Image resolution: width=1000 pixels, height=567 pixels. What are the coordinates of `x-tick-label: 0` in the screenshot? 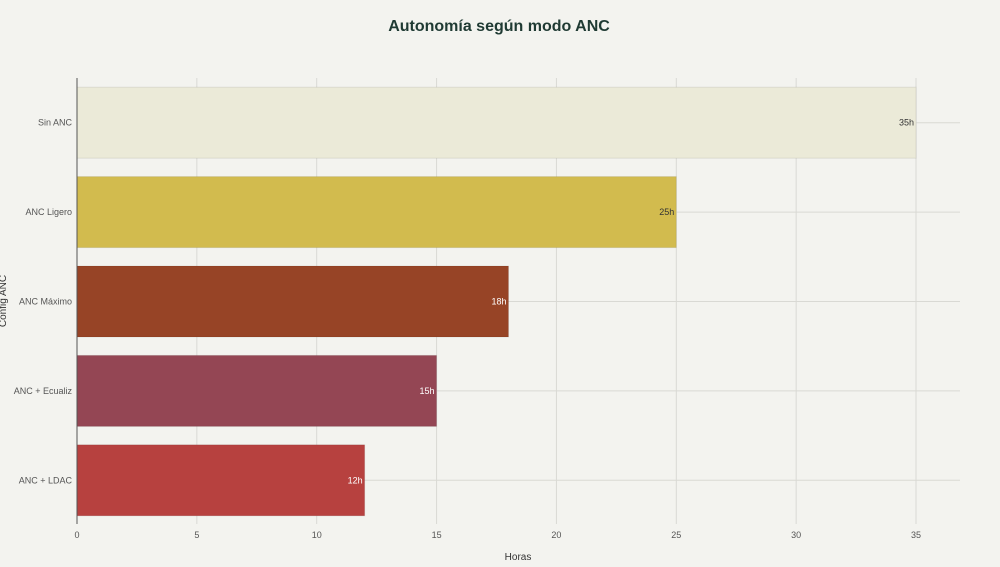 It's located at (76, 535).